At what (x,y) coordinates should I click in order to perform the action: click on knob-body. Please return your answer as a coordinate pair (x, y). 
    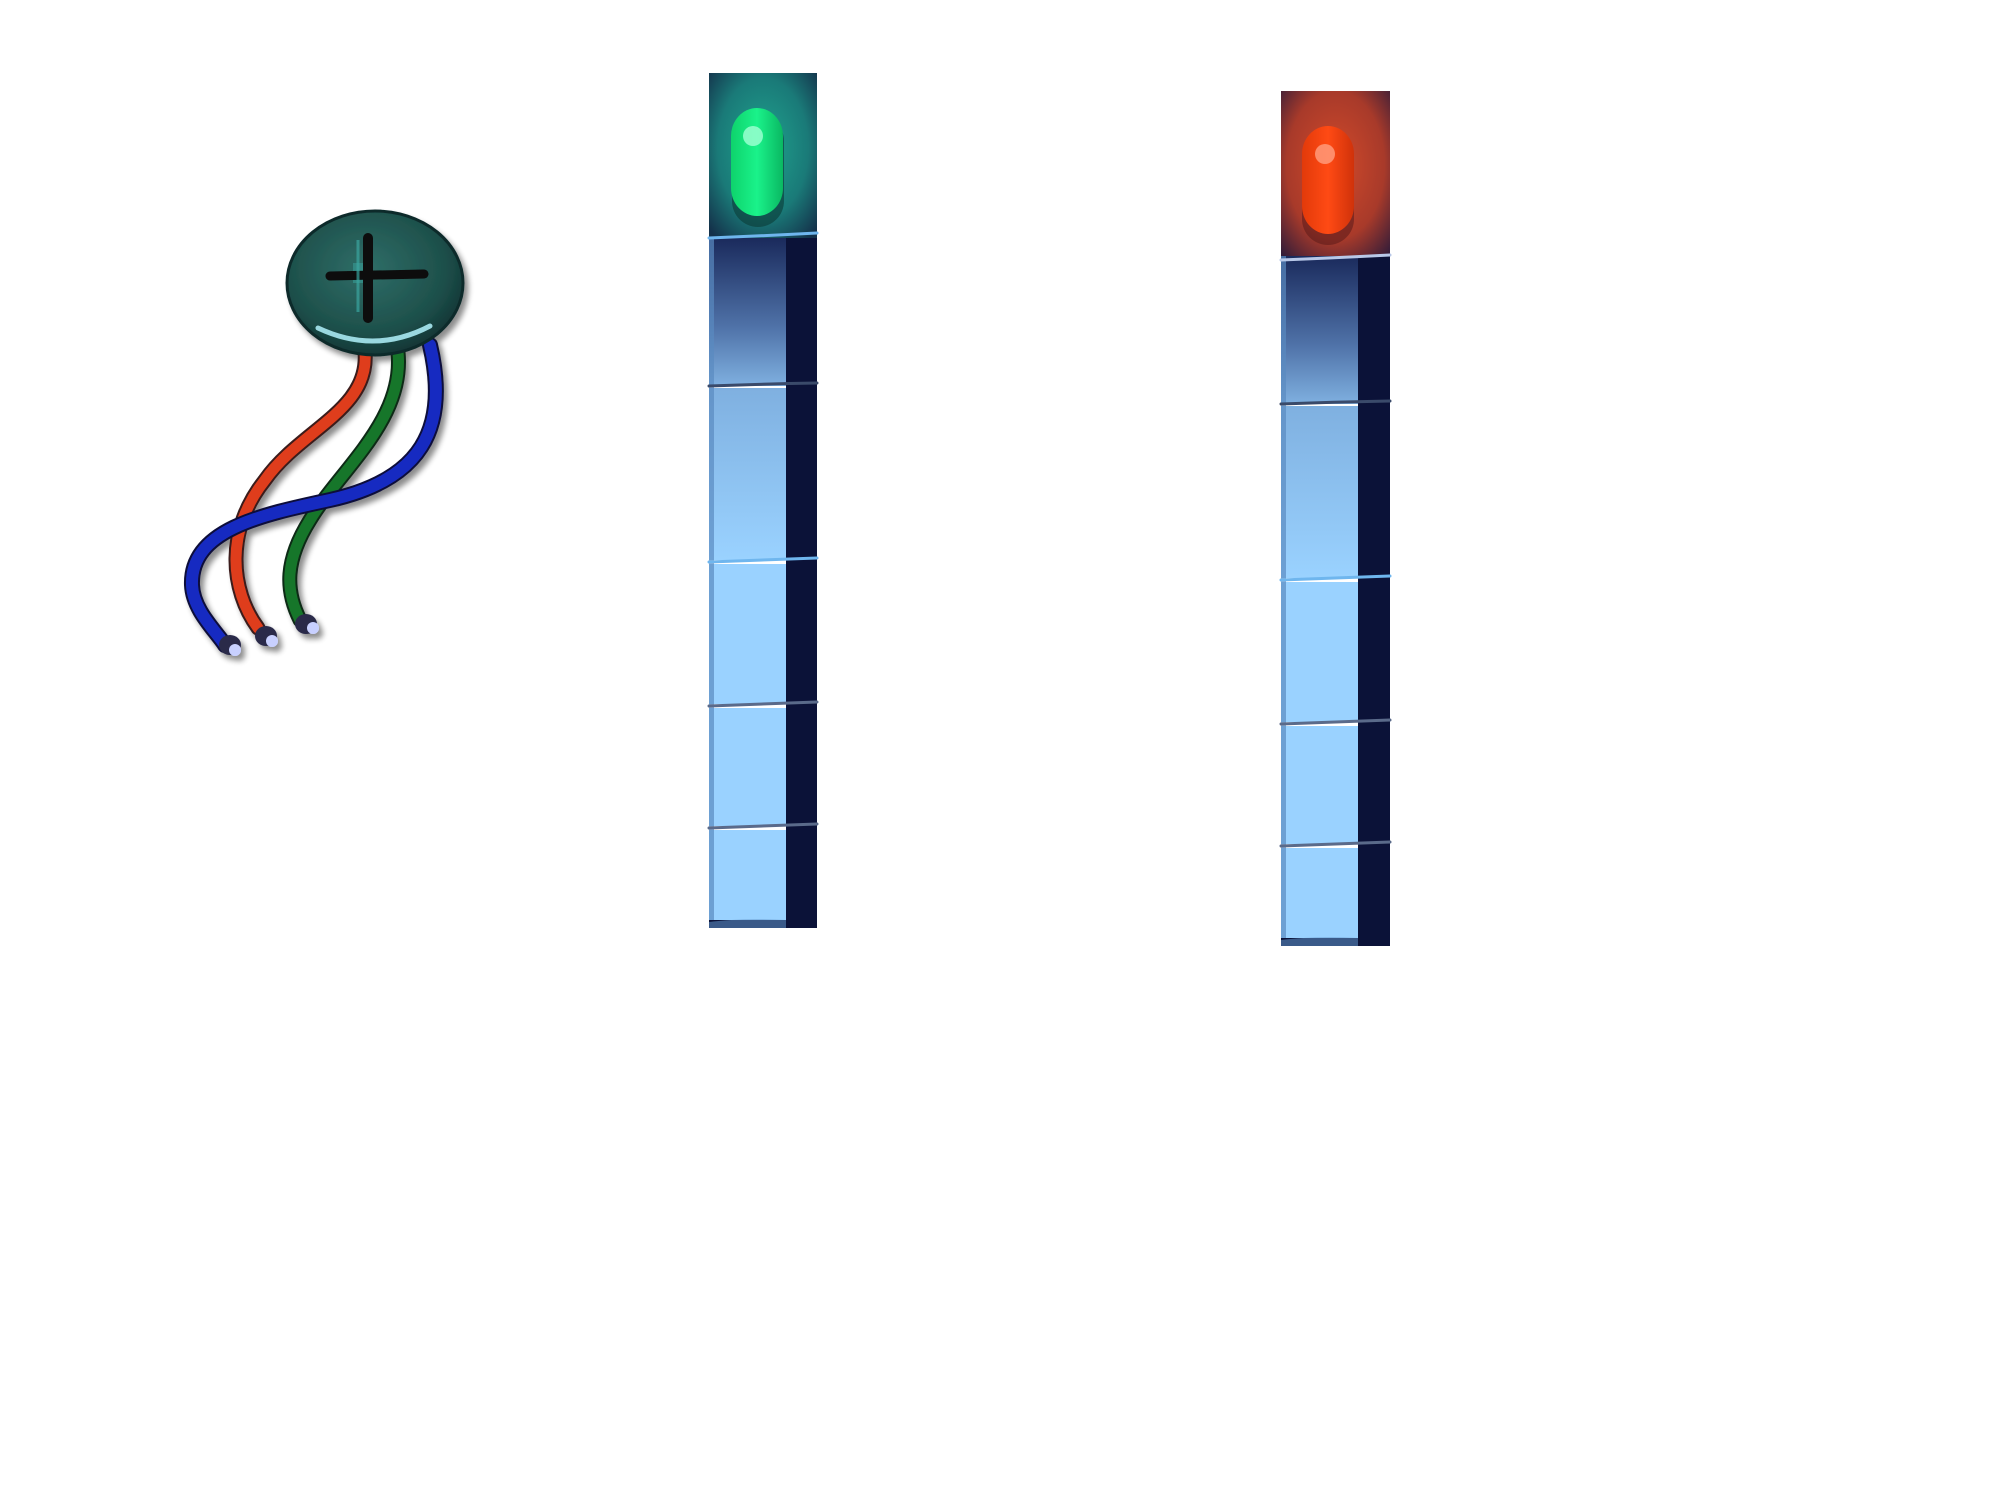
    Looking at the image, I should click on (375, 283).